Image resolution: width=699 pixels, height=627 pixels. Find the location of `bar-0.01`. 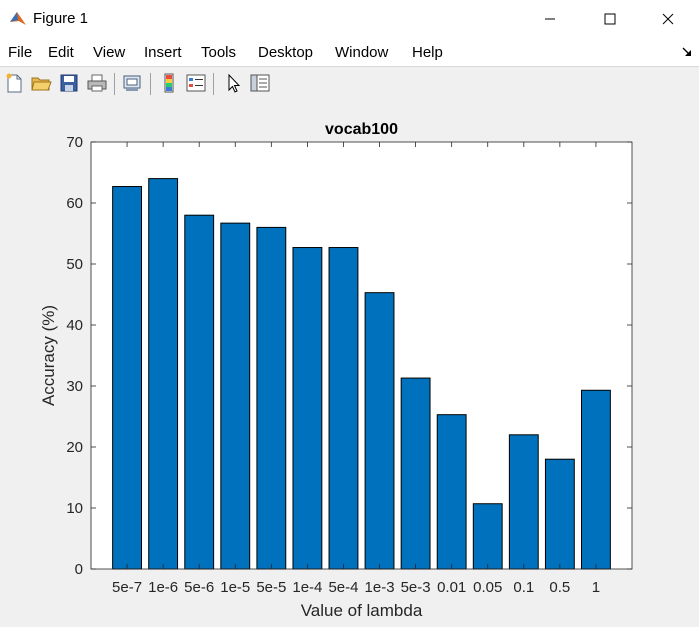

bar-0.01 is located at coordinates (451, 492).